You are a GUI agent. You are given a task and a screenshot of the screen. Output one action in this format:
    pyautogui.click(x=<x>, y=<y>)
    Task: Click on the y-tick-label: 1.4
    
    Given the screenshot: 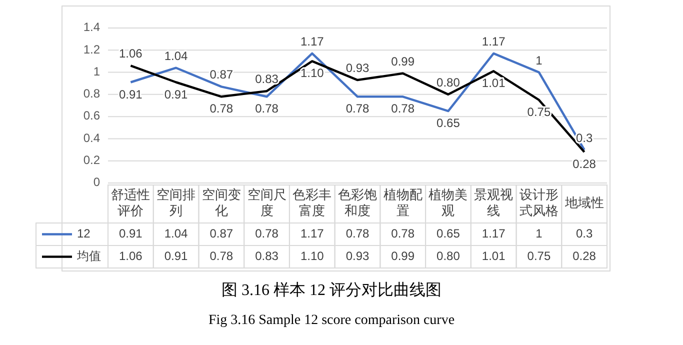 What is the action you would take?
    pyautogui.click(x=91, y=27)
    